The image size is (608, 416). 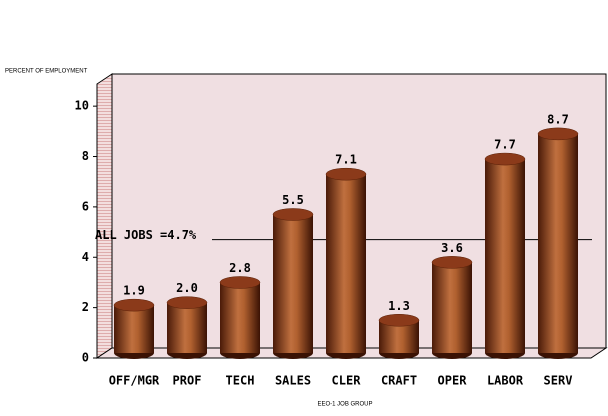 What do you see at coordinates (453, 381) in the screenshot?
I see `x-tick-label: OPER` at bounding box center [453, 381].